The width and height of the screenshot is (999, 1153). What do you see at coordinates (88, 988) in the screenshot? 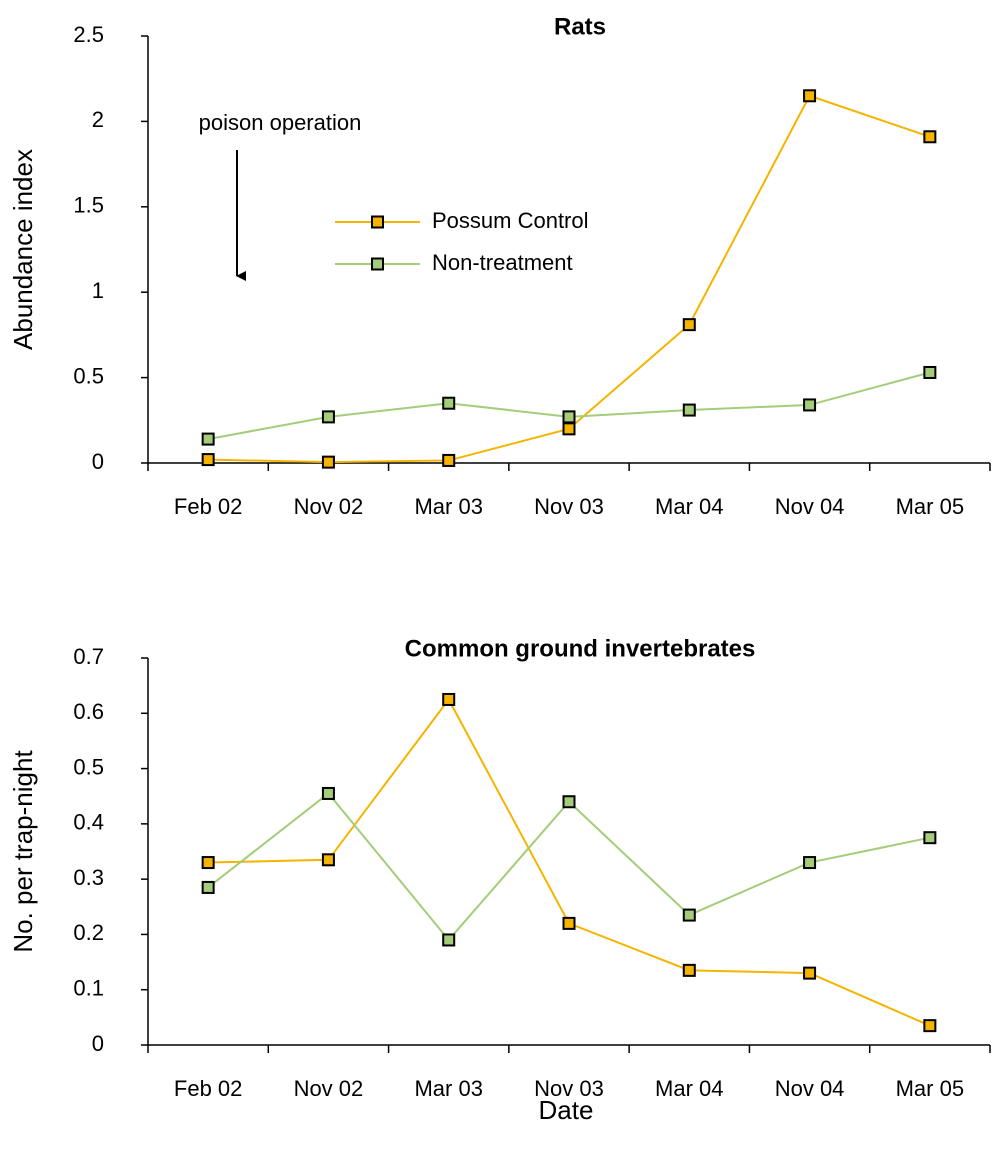
I see `y-tick-label: 0.1` at bounding box center [88, 988].